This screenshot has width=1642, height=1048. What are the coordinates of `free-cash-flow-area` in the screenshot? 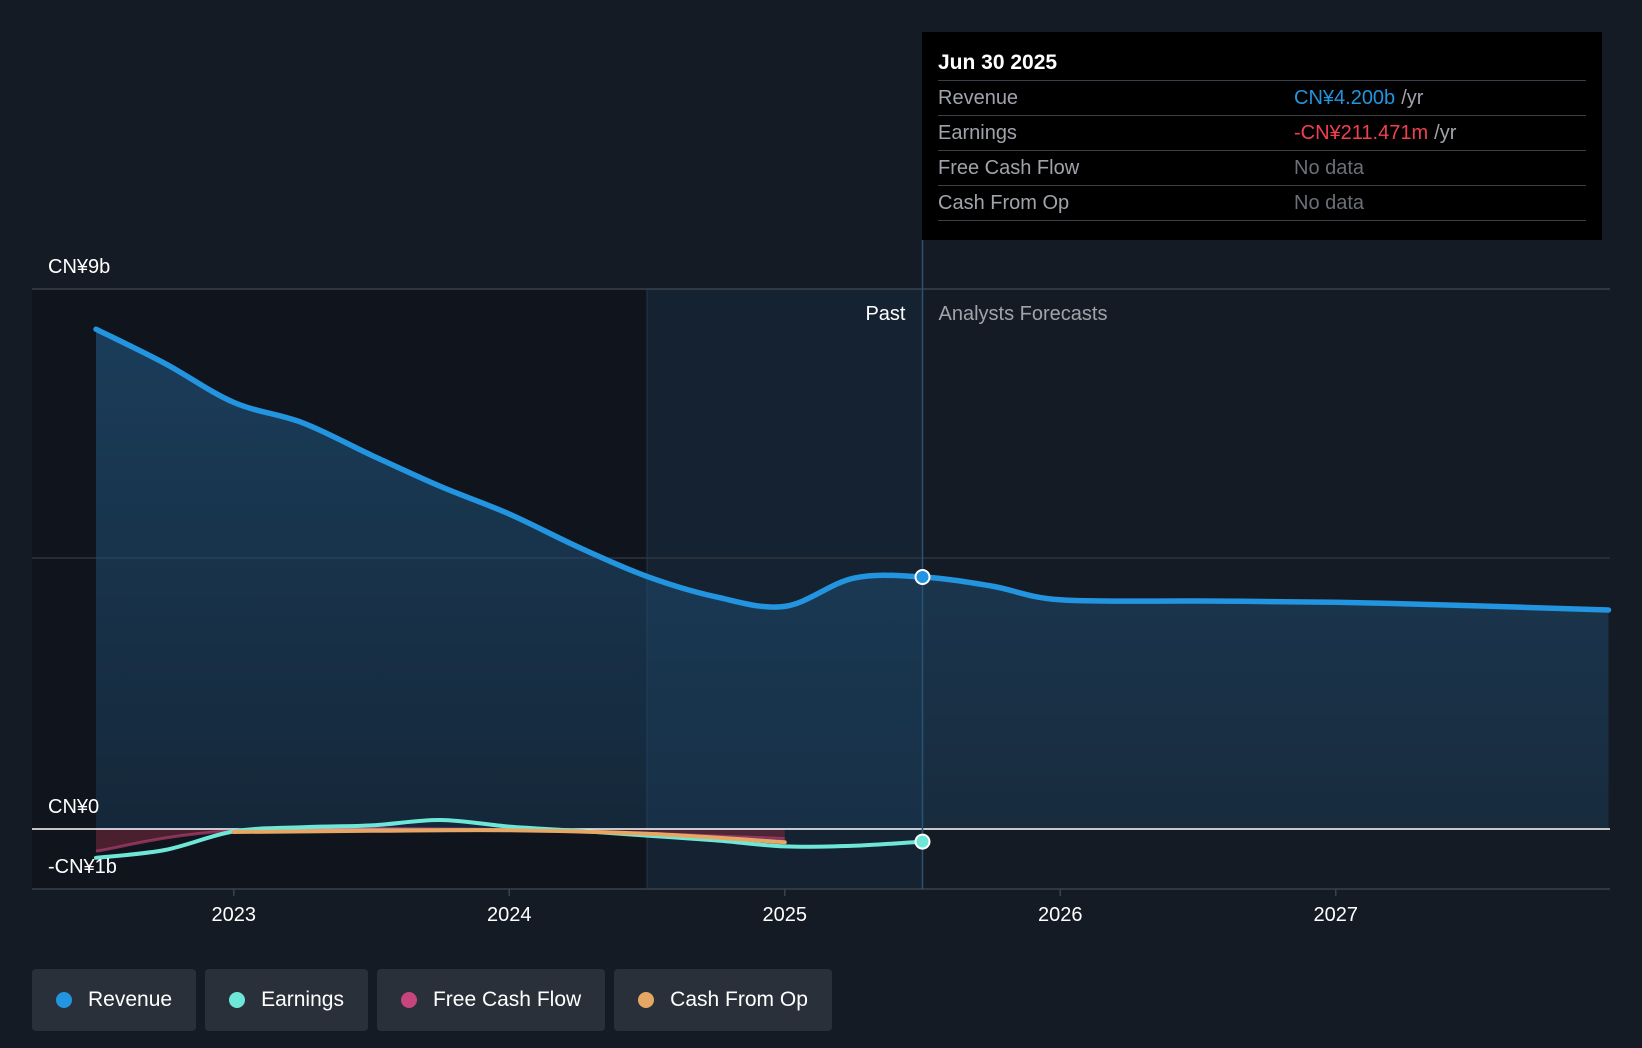 It's located at (440, 840).